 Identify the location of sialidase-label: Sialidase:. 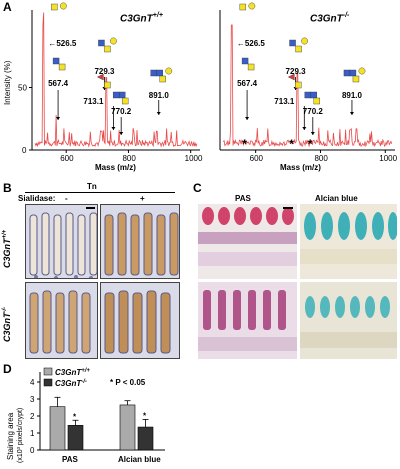
(37, 198).